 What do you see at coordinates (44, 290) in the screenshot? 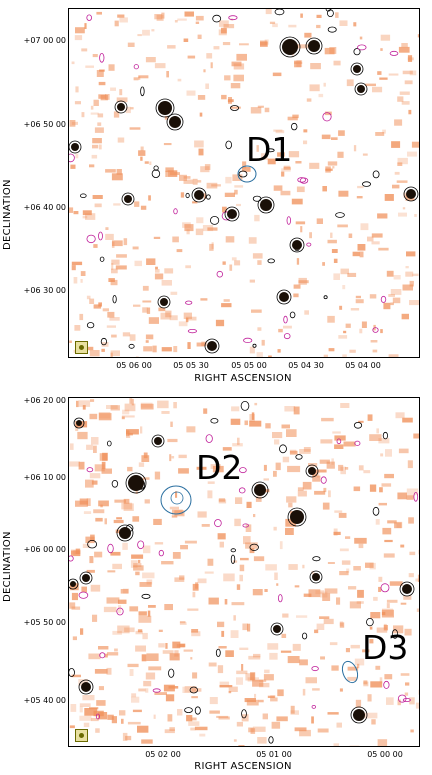
I see `y-tick-label: +06 30 00` at bounding box center [44, 290].